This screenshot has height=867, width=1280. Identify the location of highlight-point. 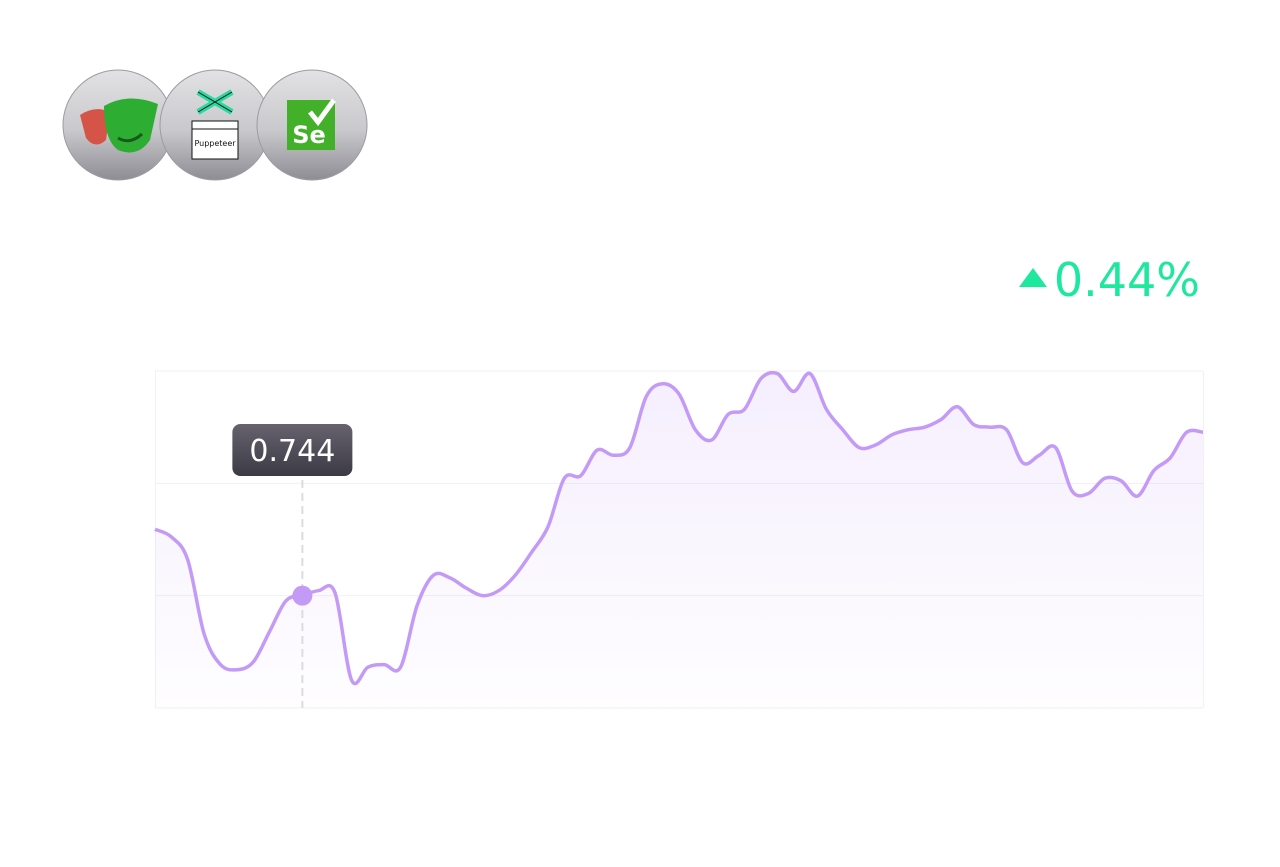
(302, 595).